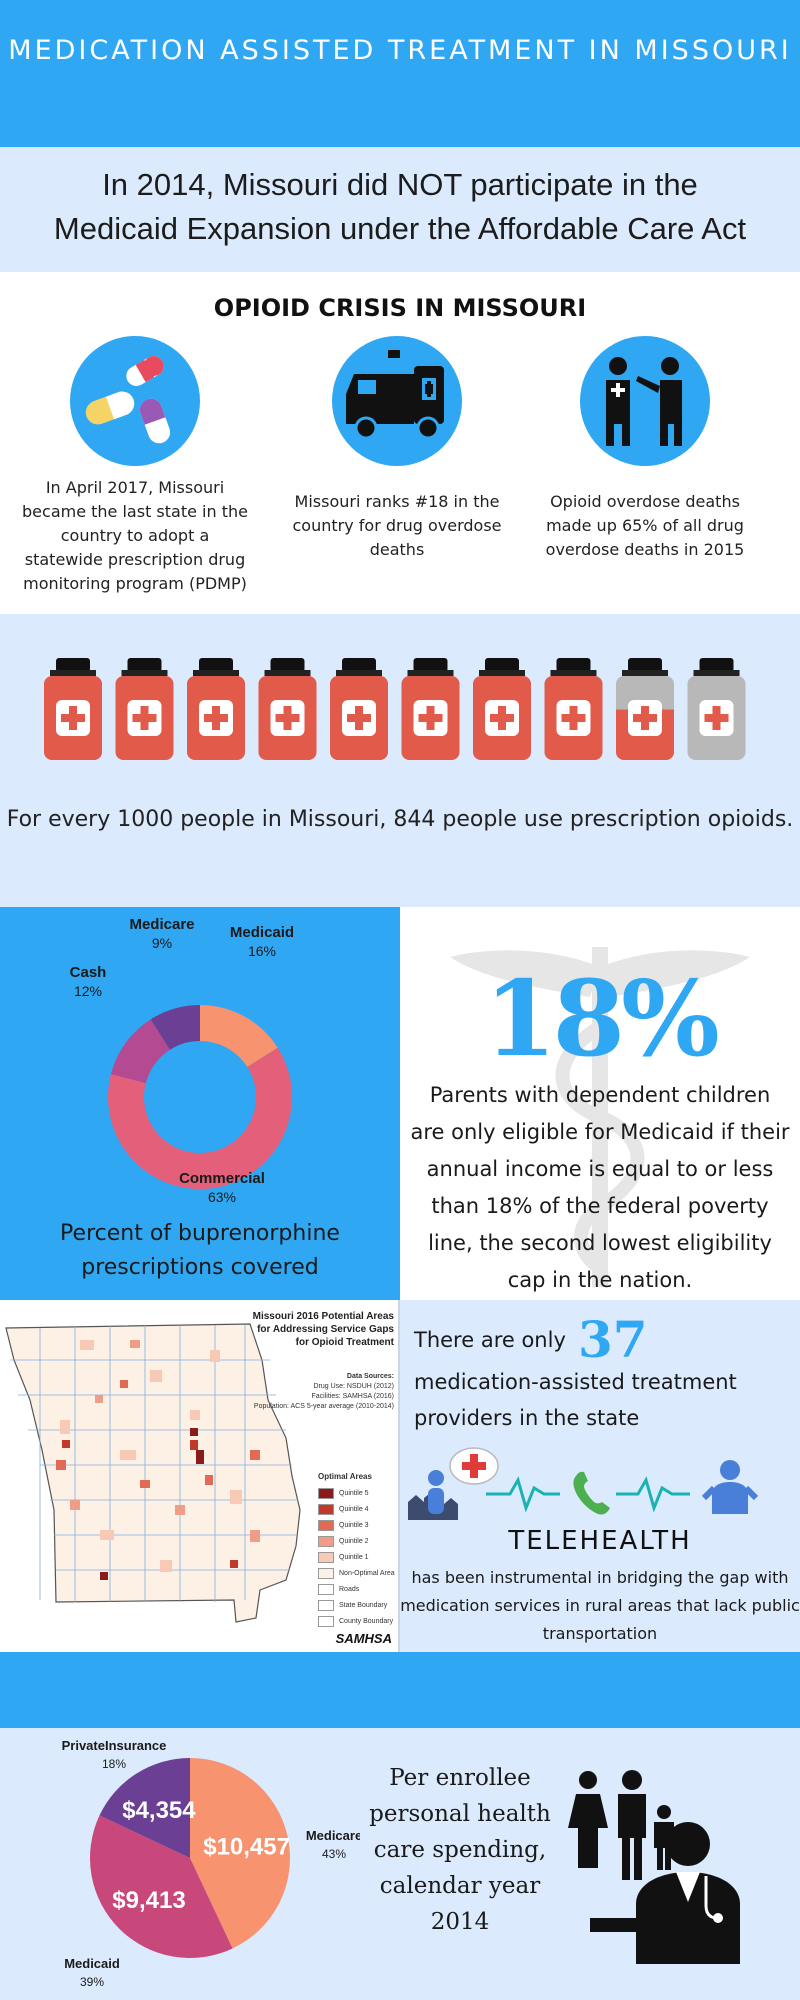 Image resolution: width=800 pixels, height=2000 pixels. Describe the element at coordinates (349, 1589) in the screenshot. I see `legend-label: Roads` at that location.